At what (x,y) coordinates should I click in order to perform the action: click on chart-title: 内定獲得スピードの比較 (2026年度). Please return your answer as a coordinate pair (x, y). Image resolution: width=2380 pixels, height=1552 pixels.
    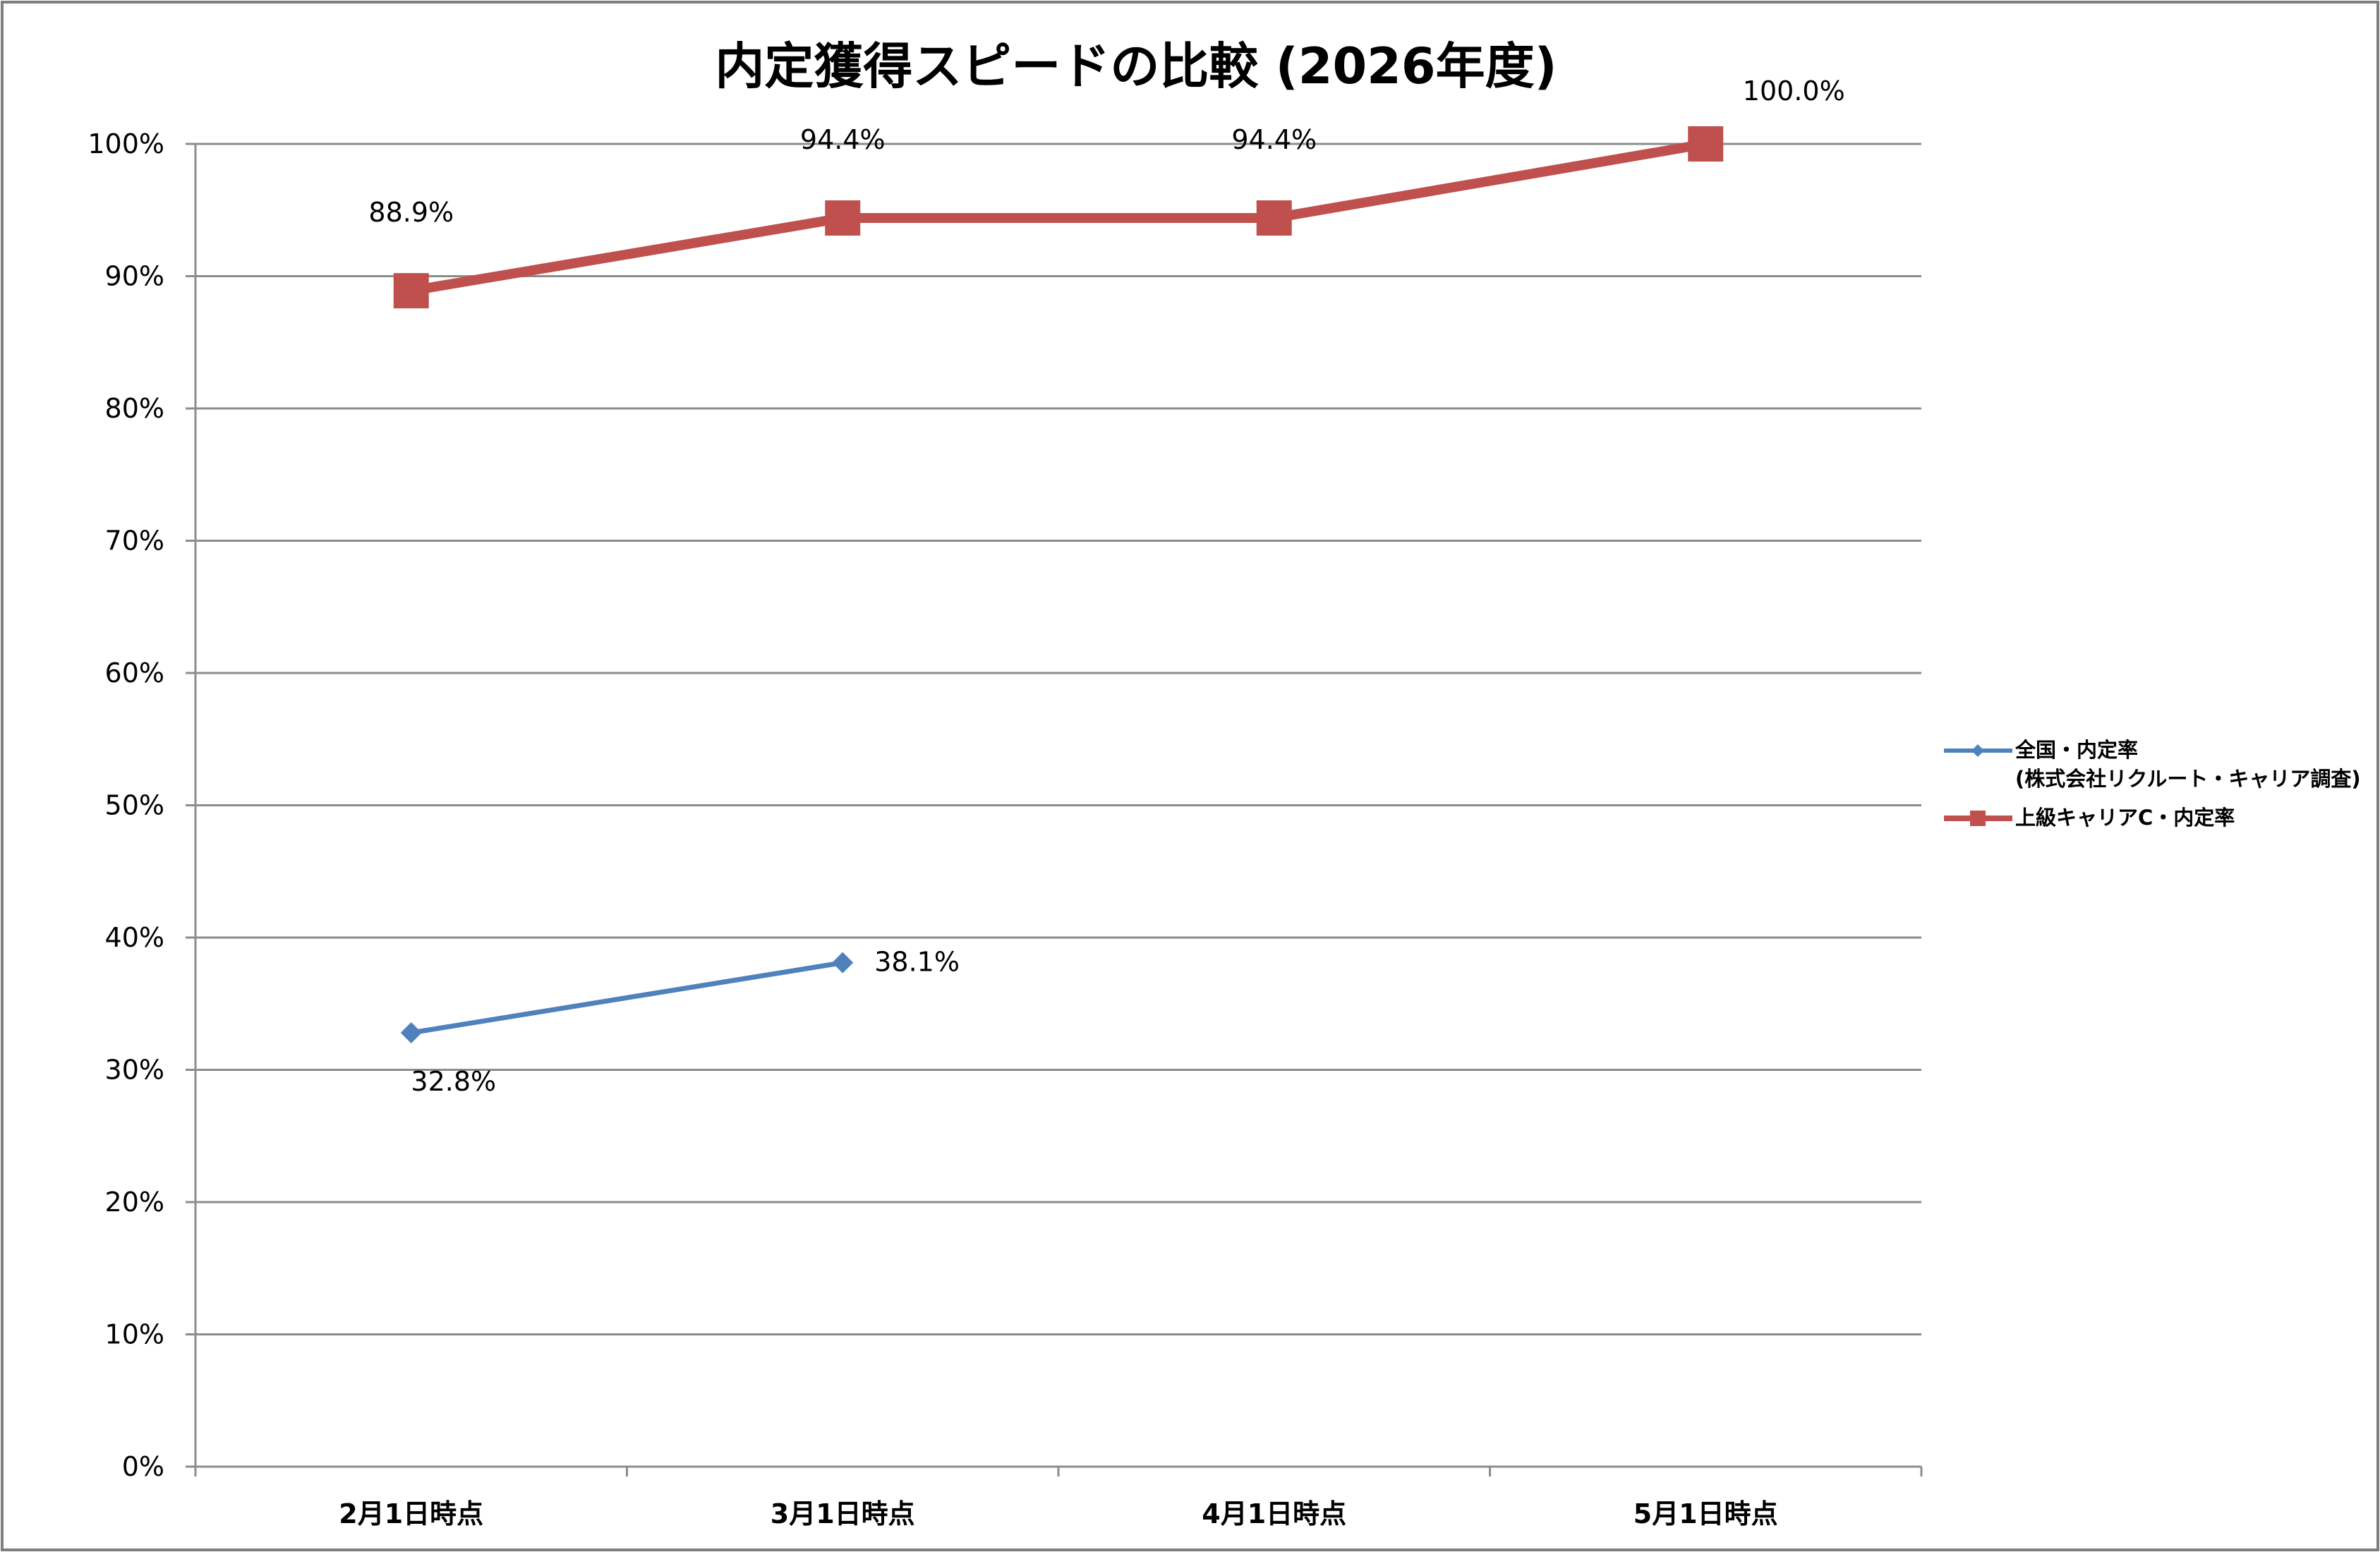
    Looking at the image, I should click on (1136, 66).